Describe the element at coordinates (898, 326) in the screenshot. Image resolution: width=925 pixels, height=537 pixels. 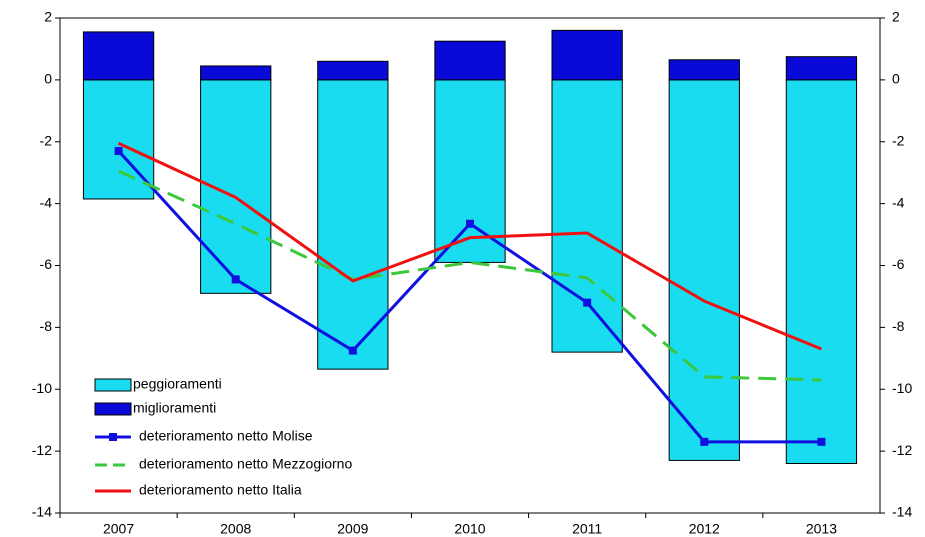
I see `y2-tick-label: -8` at that location.